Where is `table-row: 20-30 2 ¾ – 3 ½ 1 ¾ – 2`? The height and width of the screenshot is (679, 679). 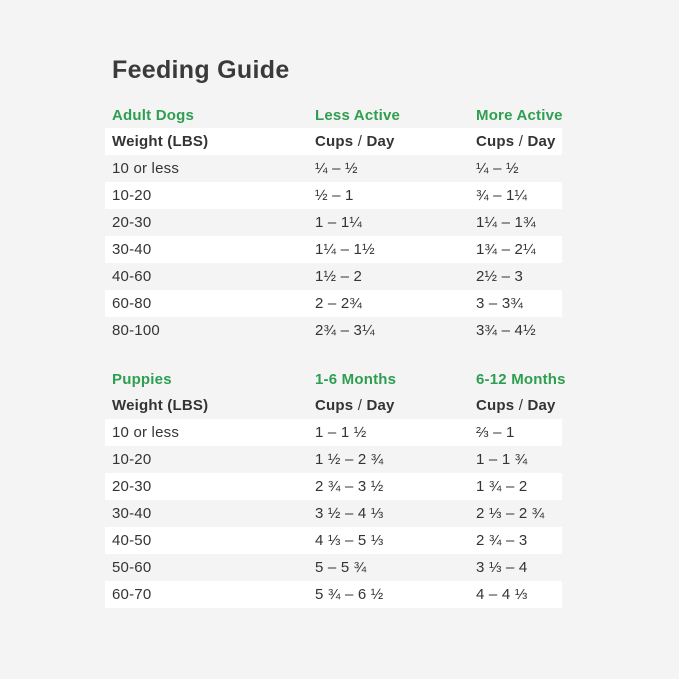 table-row: 20-30 2 ¾ – 3 ½ 1 ¾ – 2 is located at coordinates (333, 486).